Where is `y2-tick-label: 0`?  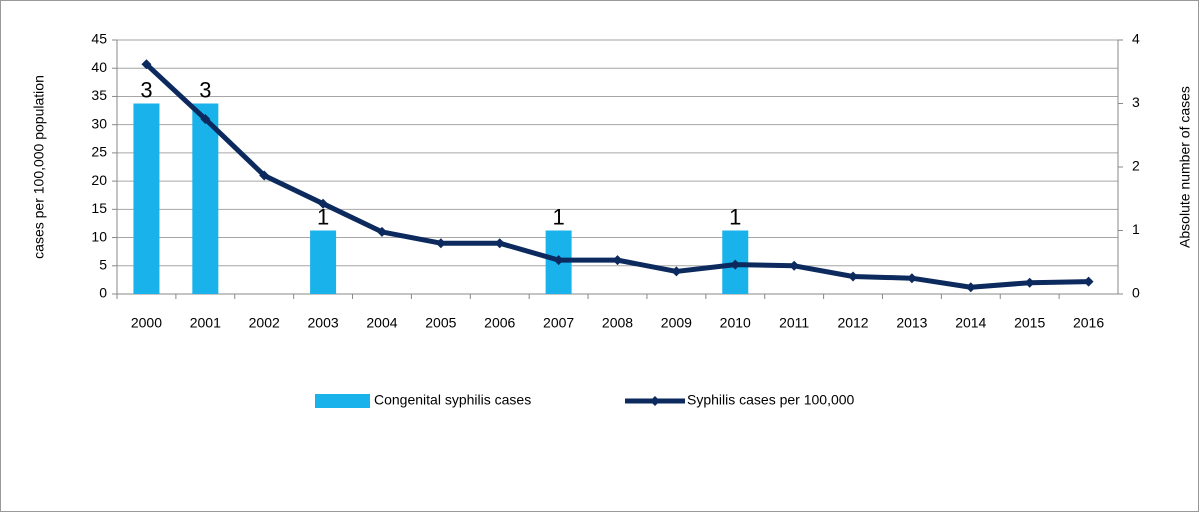 y2-tick-label: 0 is located at coordinates (1136, 293).